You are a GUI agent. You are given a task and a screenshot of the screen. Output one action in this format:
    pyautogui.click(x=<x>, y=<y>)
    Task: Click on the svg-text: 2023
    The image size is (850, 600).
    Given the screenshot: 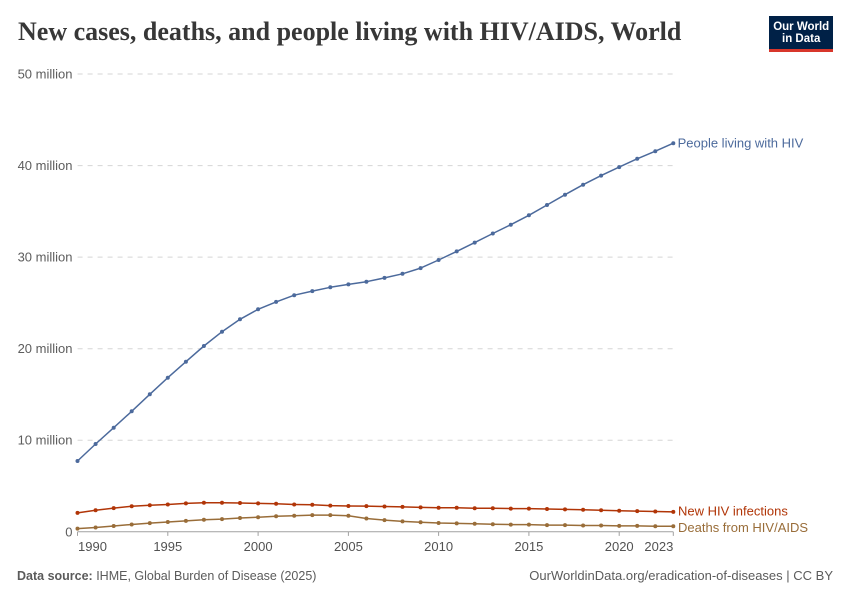 What is the action you would take?
    pyautogui.click(x=658, y=546)
    